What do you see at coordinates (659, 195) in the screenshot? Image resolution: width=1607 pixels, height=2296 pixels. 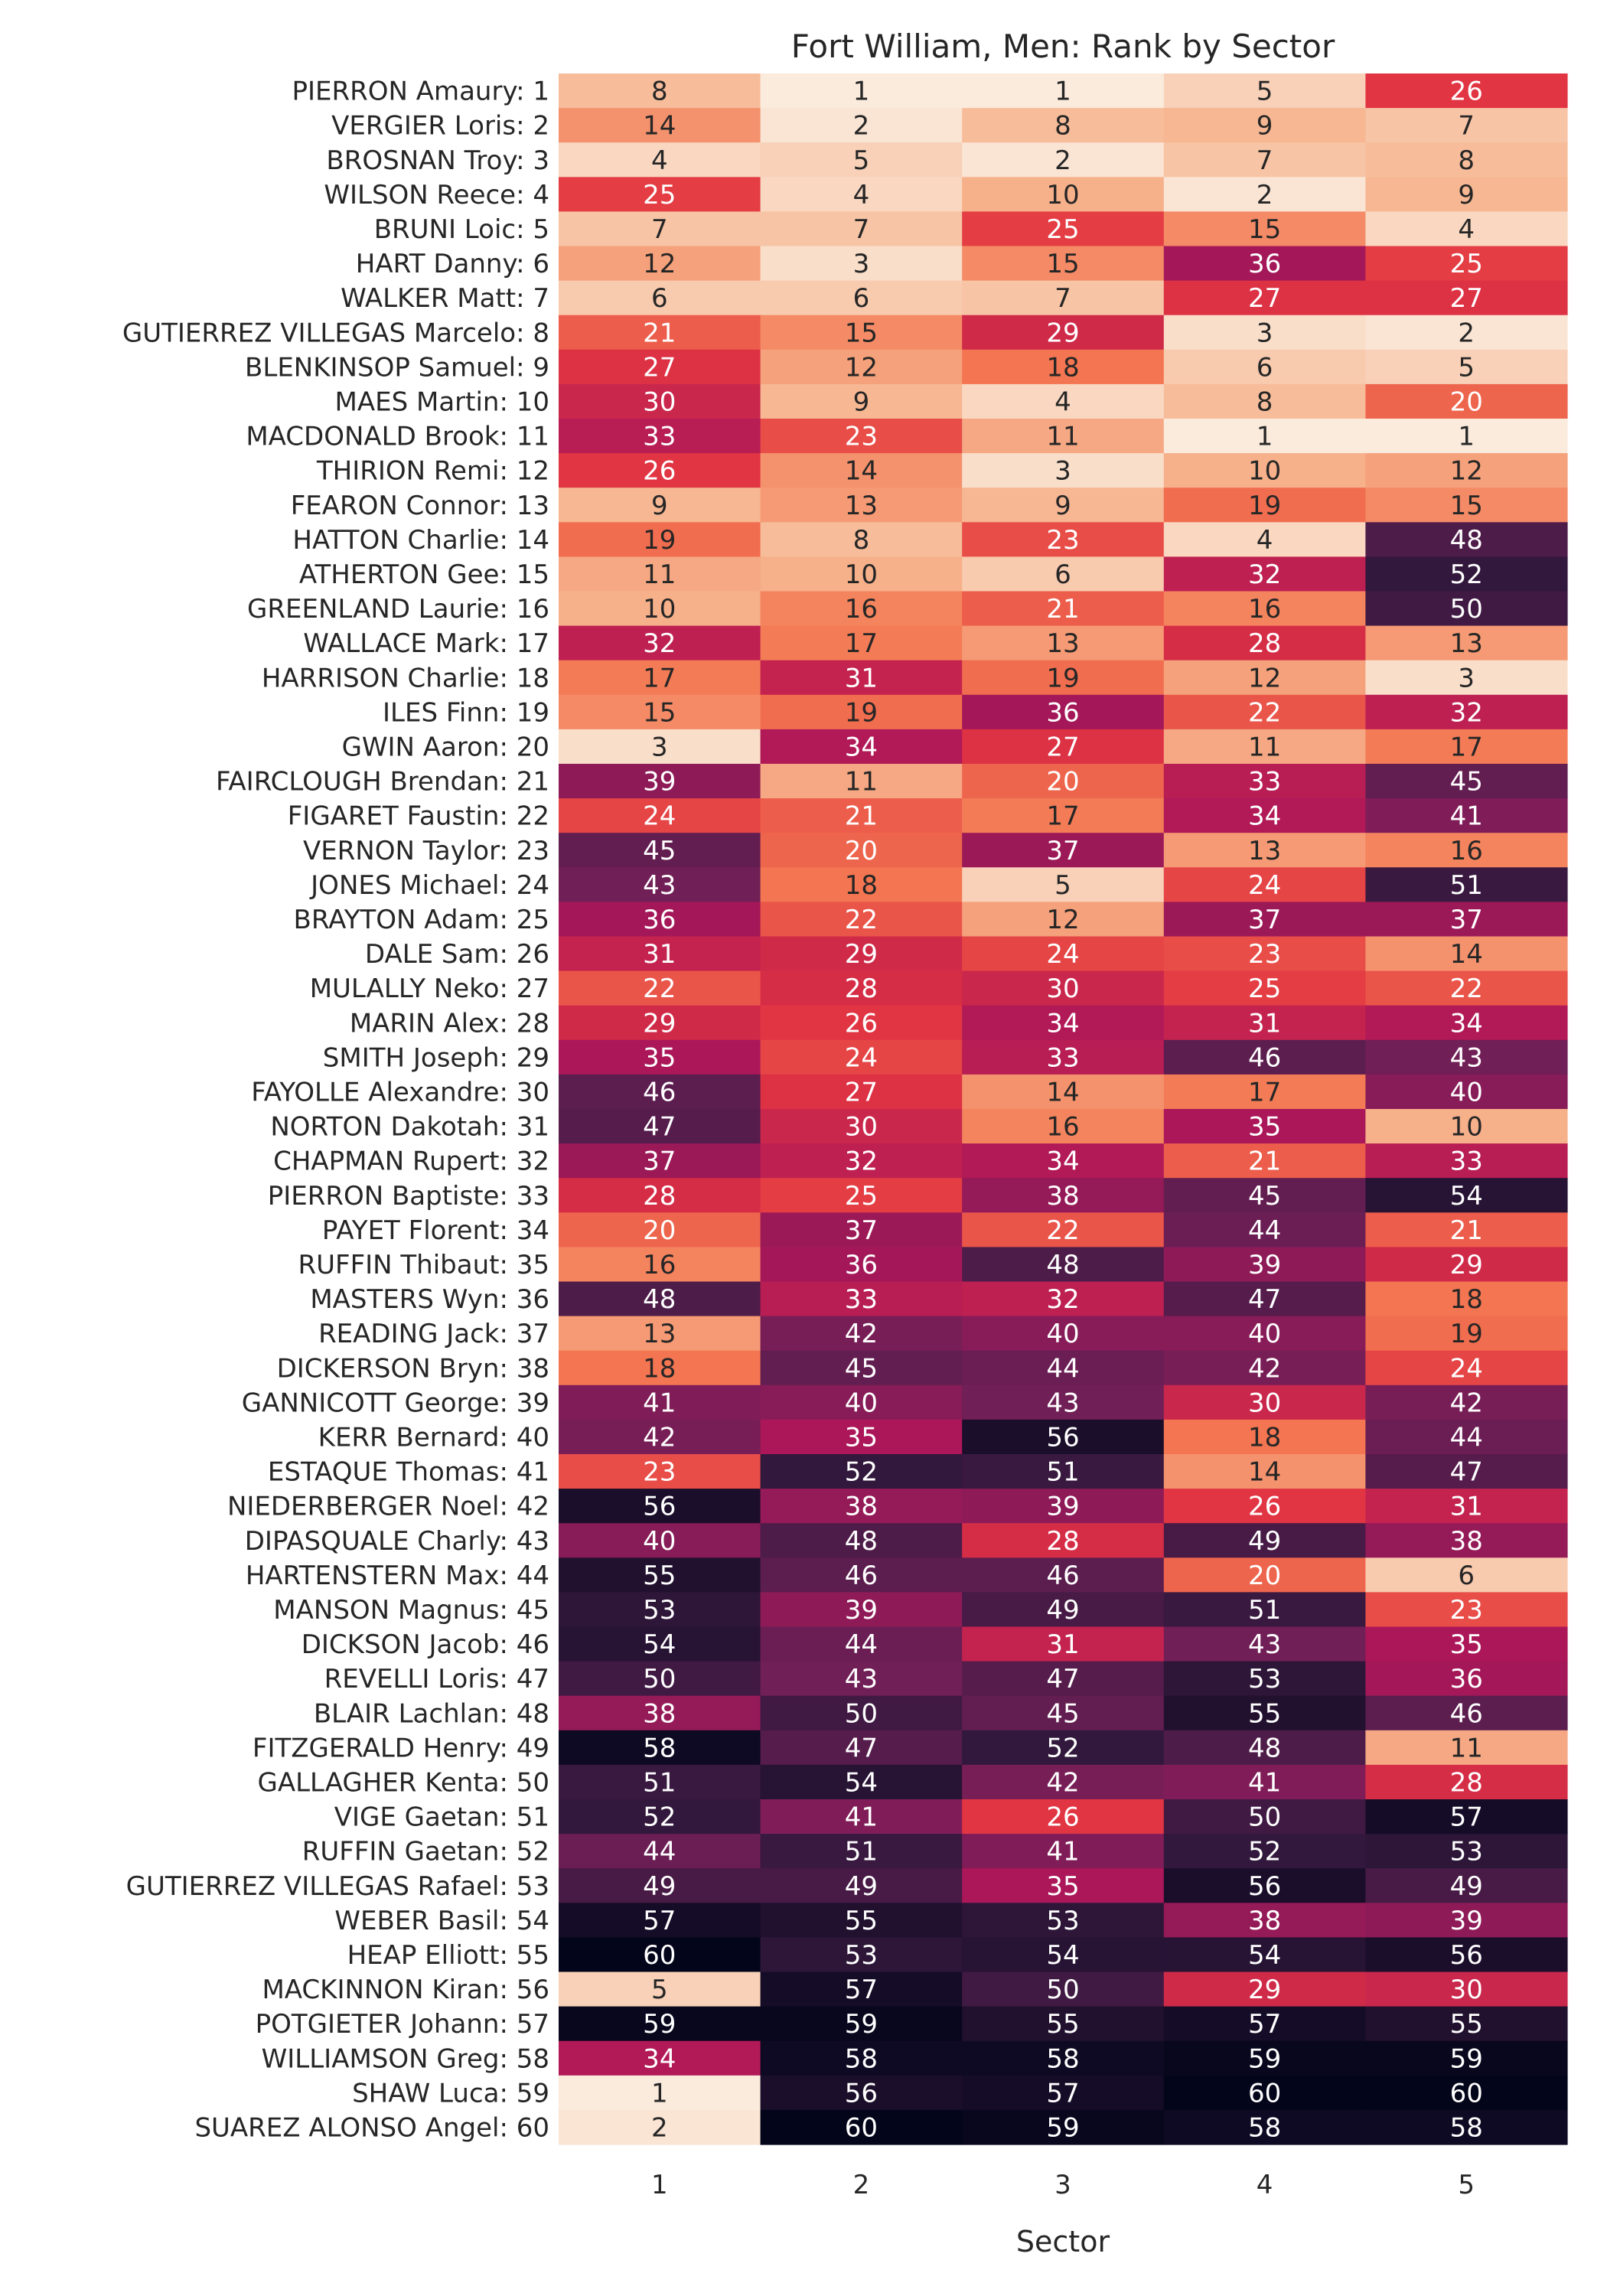 I see `cell-value-label: 25` at bounding box center [659, 195].